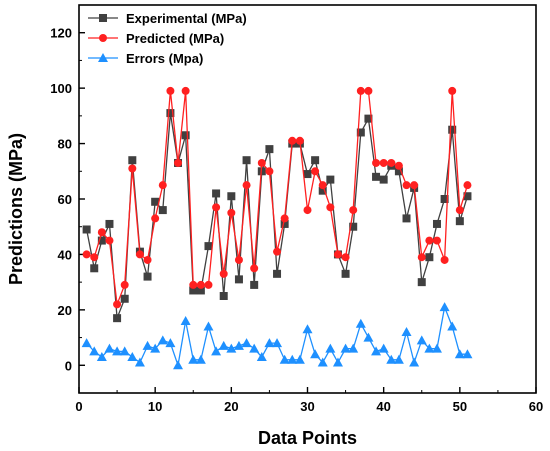  Describe the element at coordinates (68, 365) in the screenshot. I see `y-tick-label: 0` at that location.